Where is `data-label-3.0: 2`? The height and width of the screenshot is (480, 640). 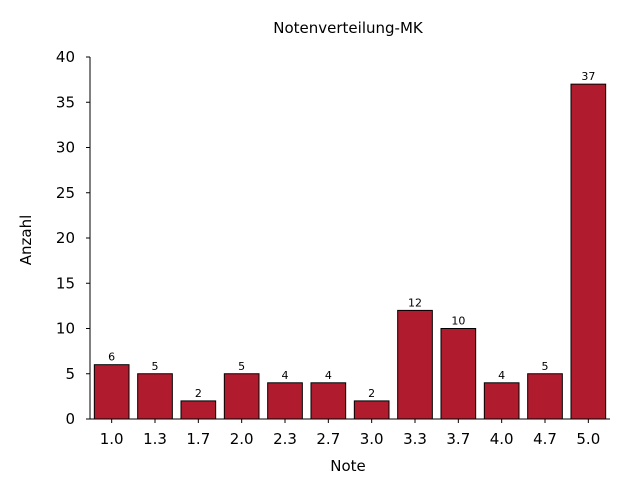 data-label-3.0: 2 is located at coordinates (371, 393).